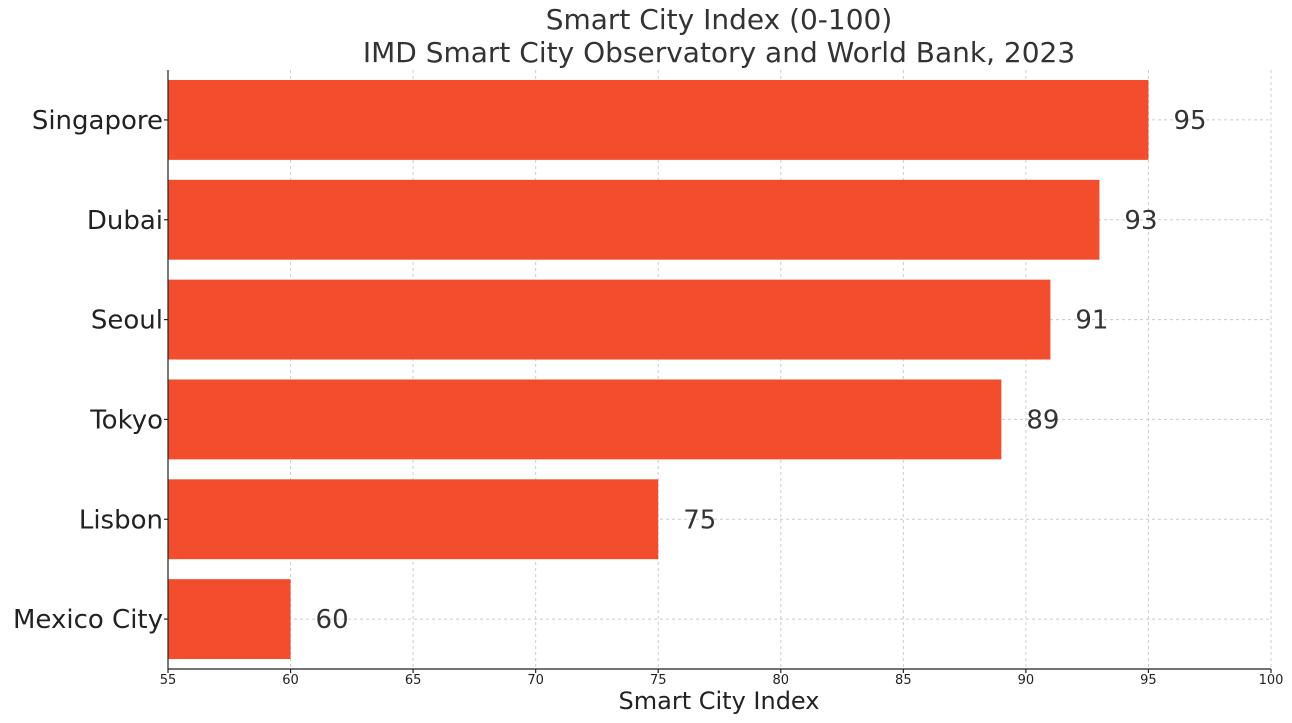 The image size is (1292, 723). Describe the element at coordinates (126, 420) in the screenshot. I see `category-label: Tokyo` at that location.